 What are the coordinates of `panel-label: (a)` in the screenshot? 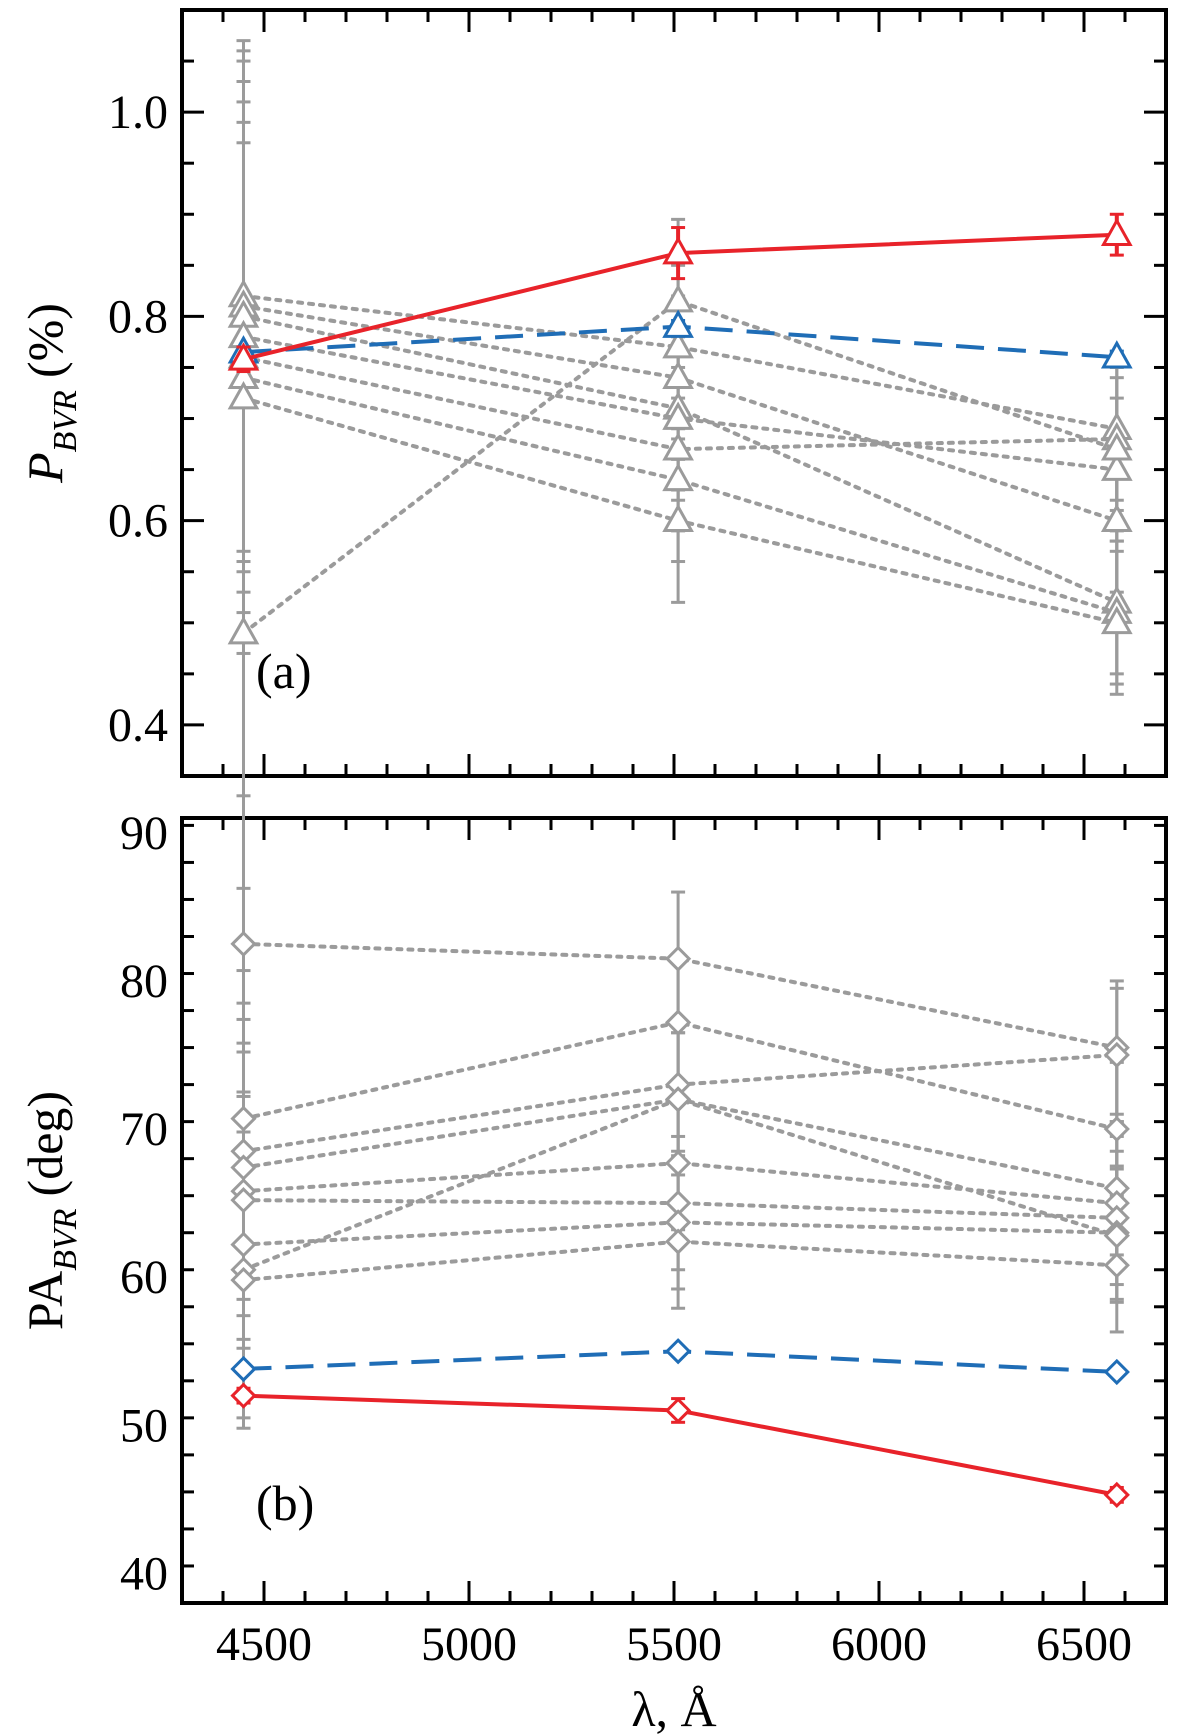 It's located at (284, 671).